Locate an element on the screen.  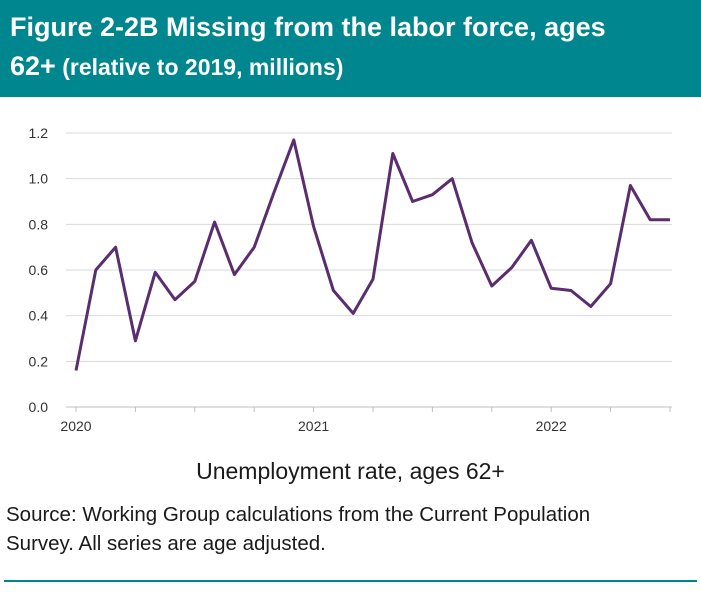
x-tick-label: 2022 is located at coordinates (551, 426).